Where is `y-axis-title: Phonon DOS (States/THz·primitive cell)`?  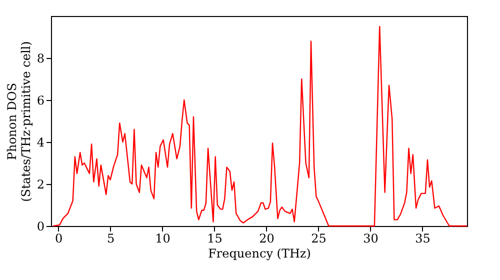
y-axis-title: Phonon DOS (States/THz·primitive cell) is located at coordinates (18, 121).